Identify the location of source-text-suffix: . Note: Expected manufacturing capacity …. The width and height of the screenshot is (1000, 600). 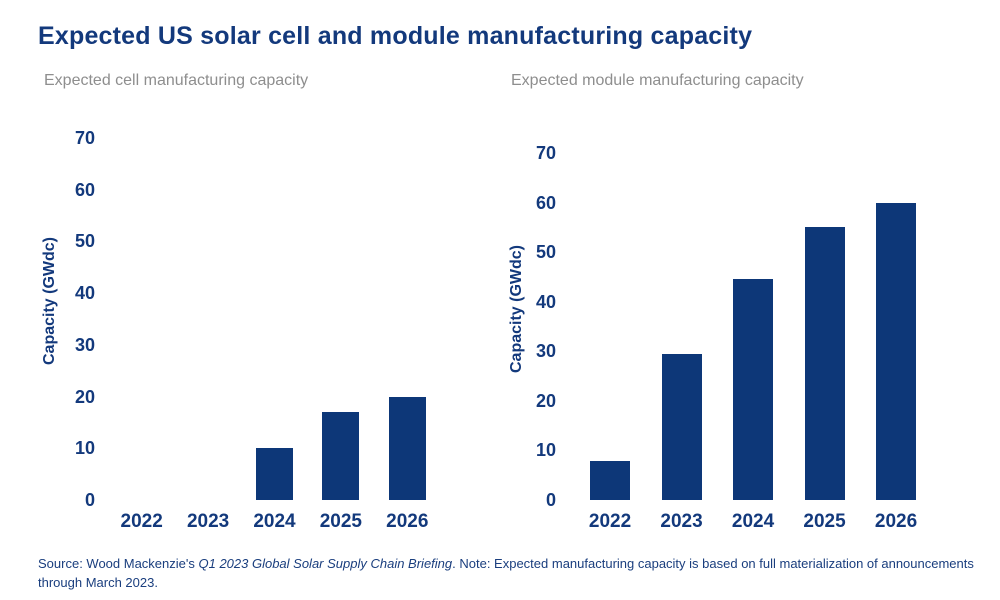
(506, 573).